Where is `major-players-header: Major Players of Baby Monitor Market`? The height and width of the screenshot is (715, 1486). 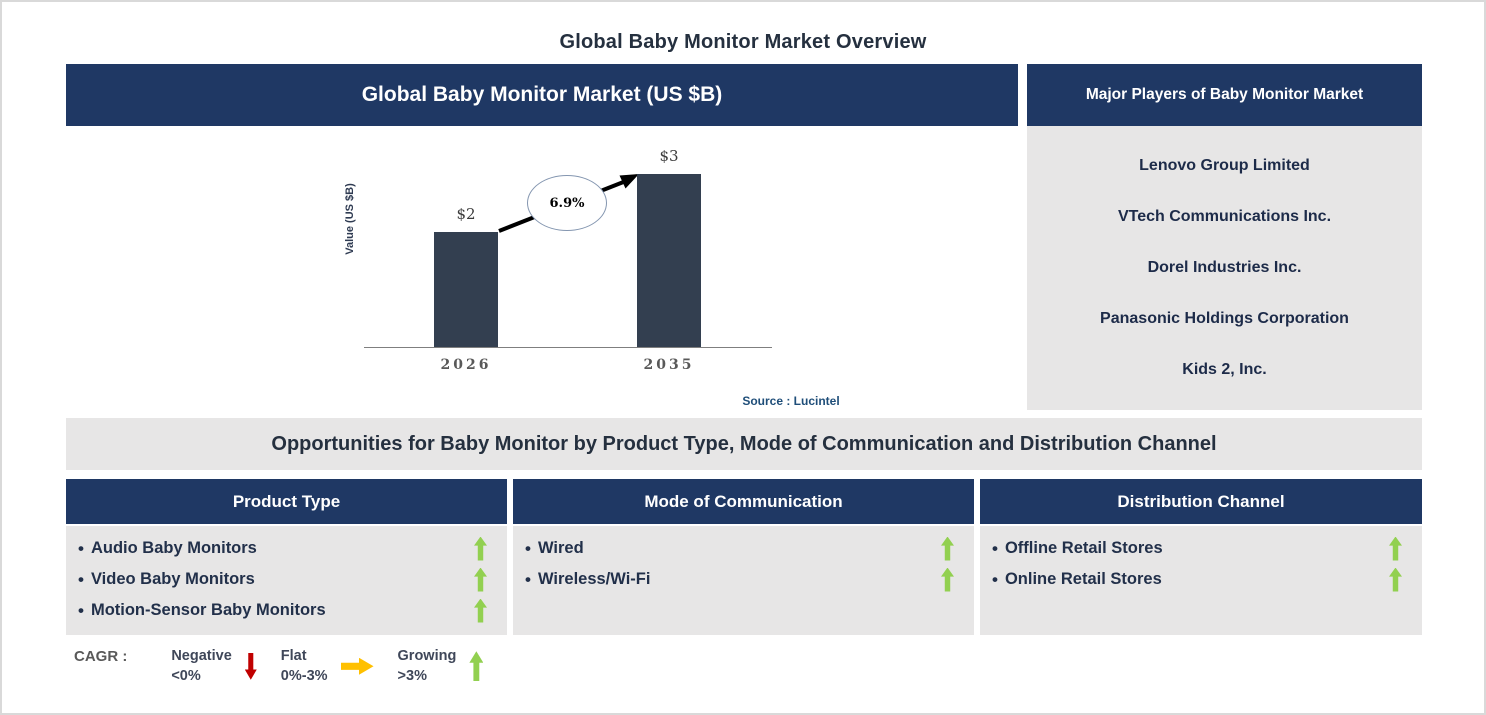
major-players-header: Major Players of Baby Monitor Market is located at coordinates (1224, 95).